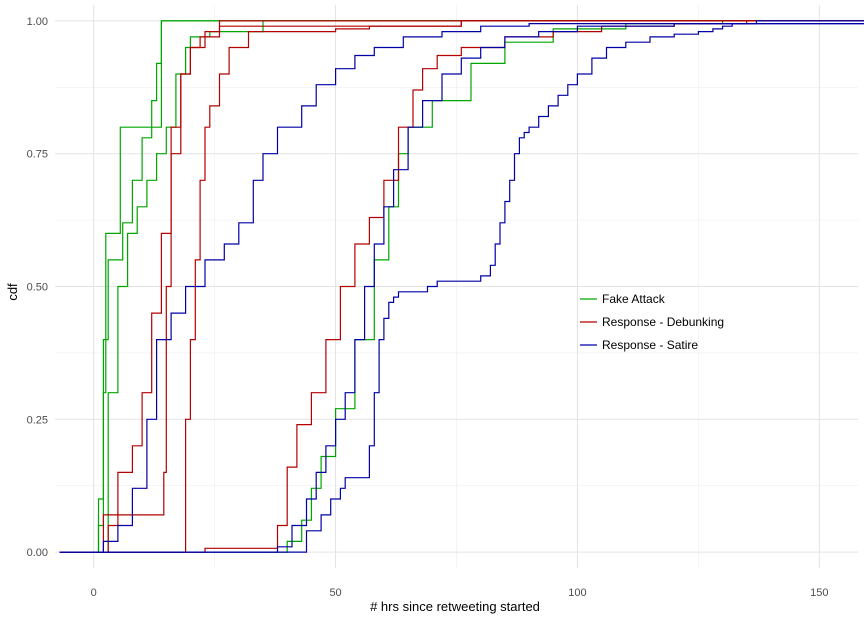 The height and width of the screenshot is (621, 864). What do you see at coordinates (634, 299) in the screenshot?
I see `legend-label: Fake Attack` at bounding box center [634, 299].